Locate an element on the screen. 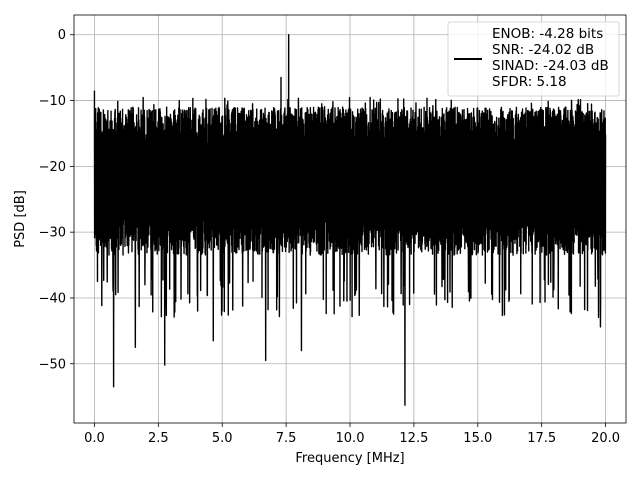 The width and height of the screenshot is (640, 480). legend-line-enob: ENOB: -4.28 bits is located at coordinates (547, 34).